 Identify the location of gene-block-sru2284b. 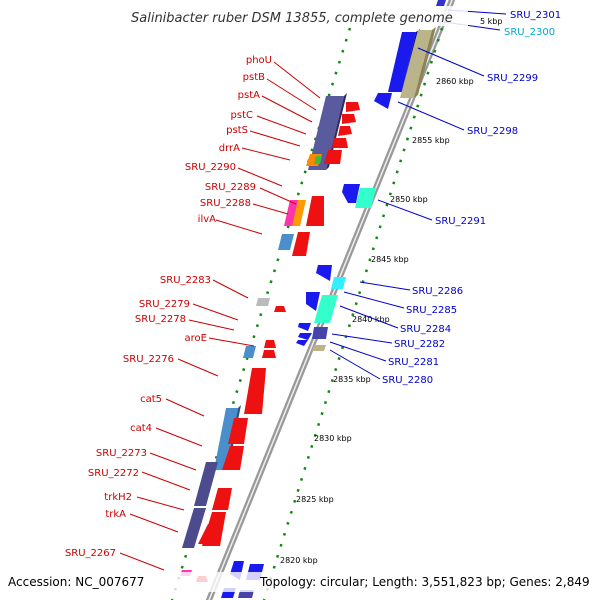
(320, 333).